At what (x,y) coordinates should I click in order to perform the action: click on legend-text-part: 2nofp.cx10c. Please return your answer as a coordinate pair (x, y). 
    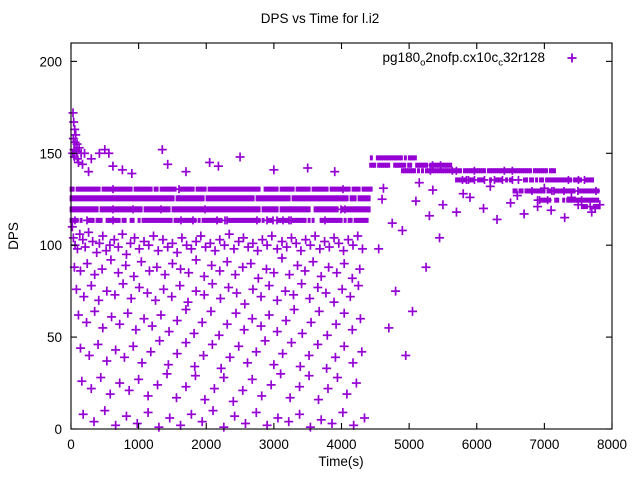
    Looking at the image, I should click on (461, 57).